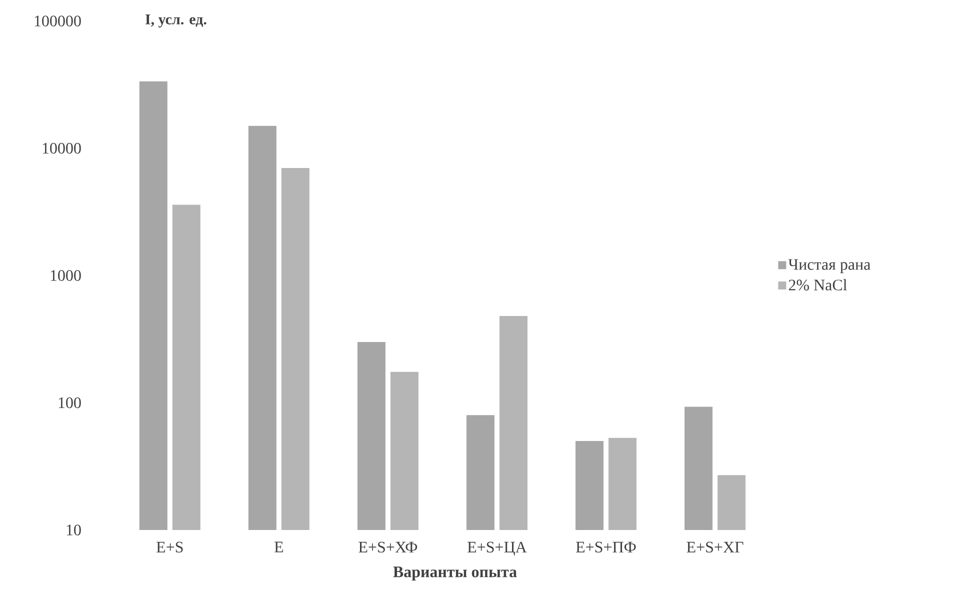 The width and height of the screenshot is (978, 602). I want to click on x-tick-label: E+S+ПФ, so click(606, 547).